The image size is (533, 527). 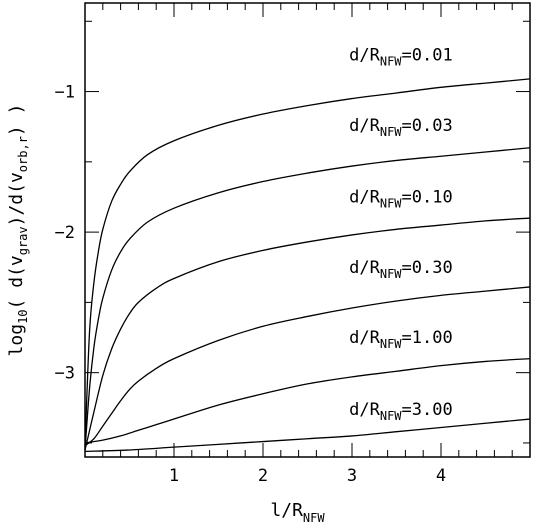 I want to click on y-axis-label: log10( d(vgrav)/d(vorb,r) ), so click(x=18, y=230).